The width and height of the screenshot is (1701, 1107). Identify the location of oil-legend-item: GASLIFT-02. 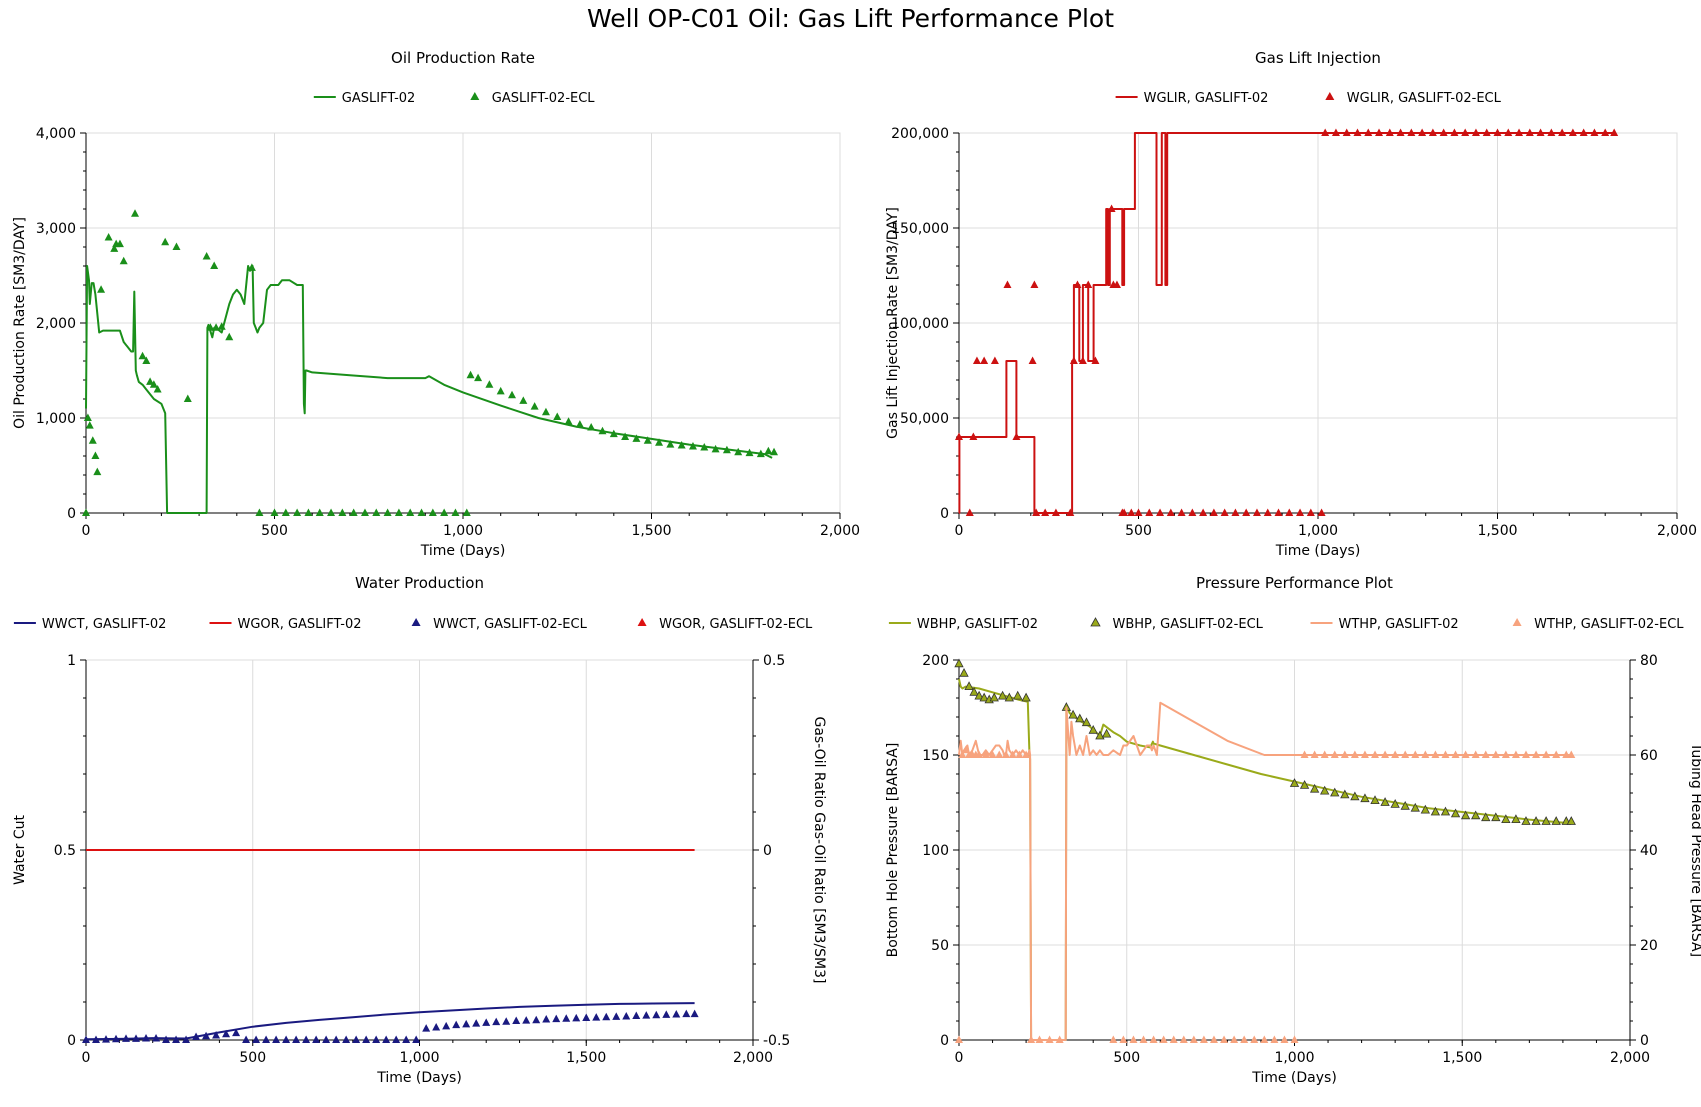
(364, 98).